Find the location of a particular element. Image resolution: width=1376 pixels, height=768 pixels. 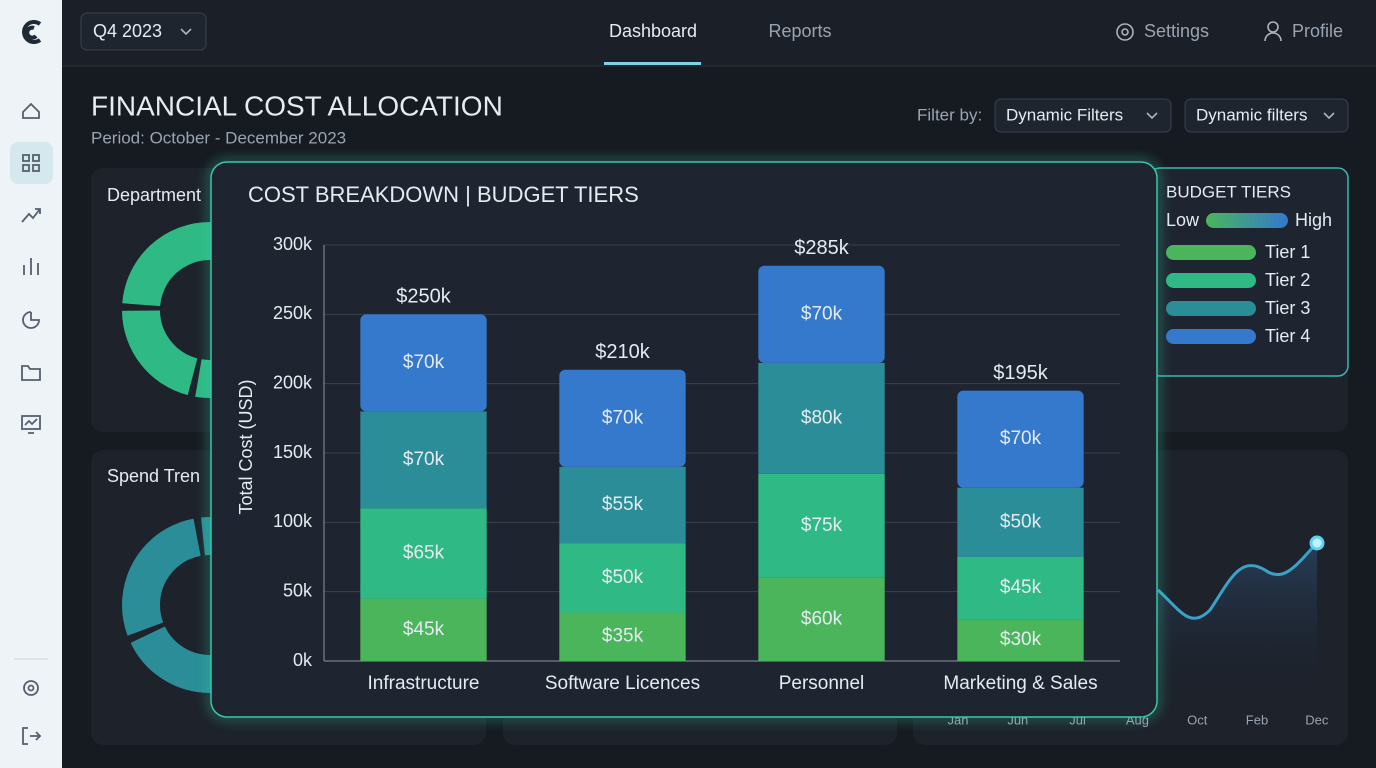

panel-title: Spend Tren is located at coordinates (153, 476).